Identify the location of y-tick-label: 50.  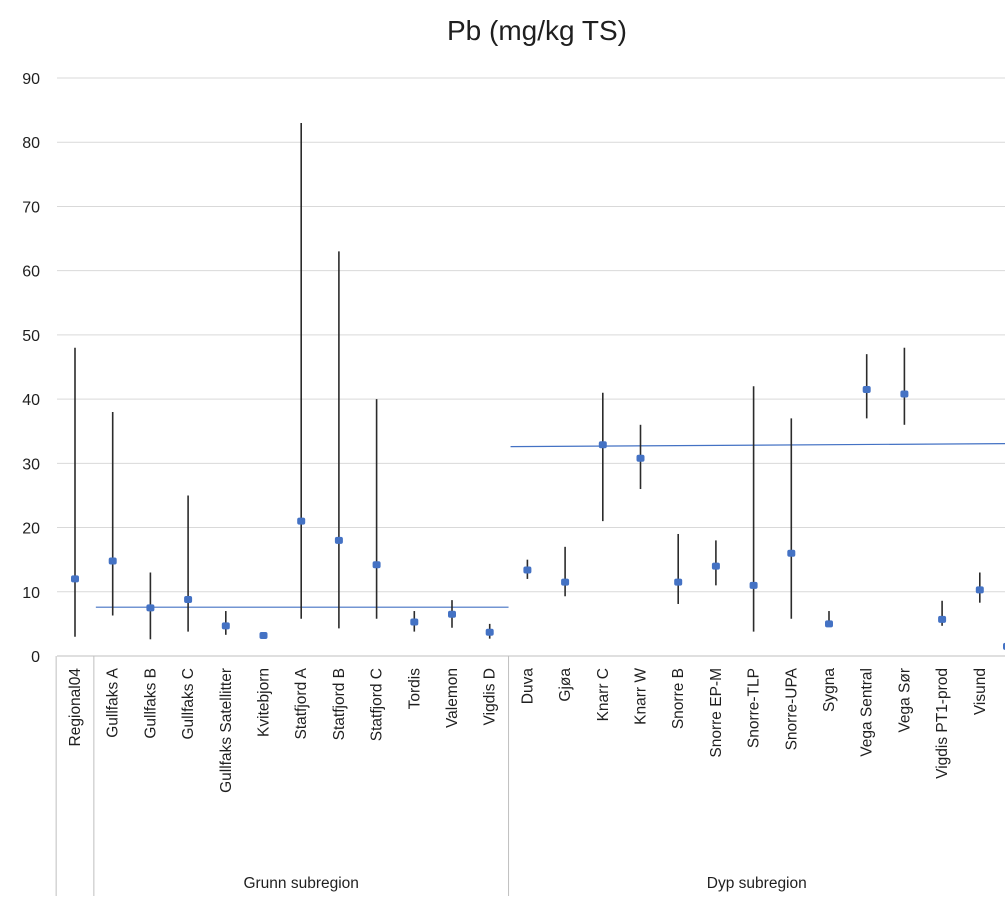
(31, 336).